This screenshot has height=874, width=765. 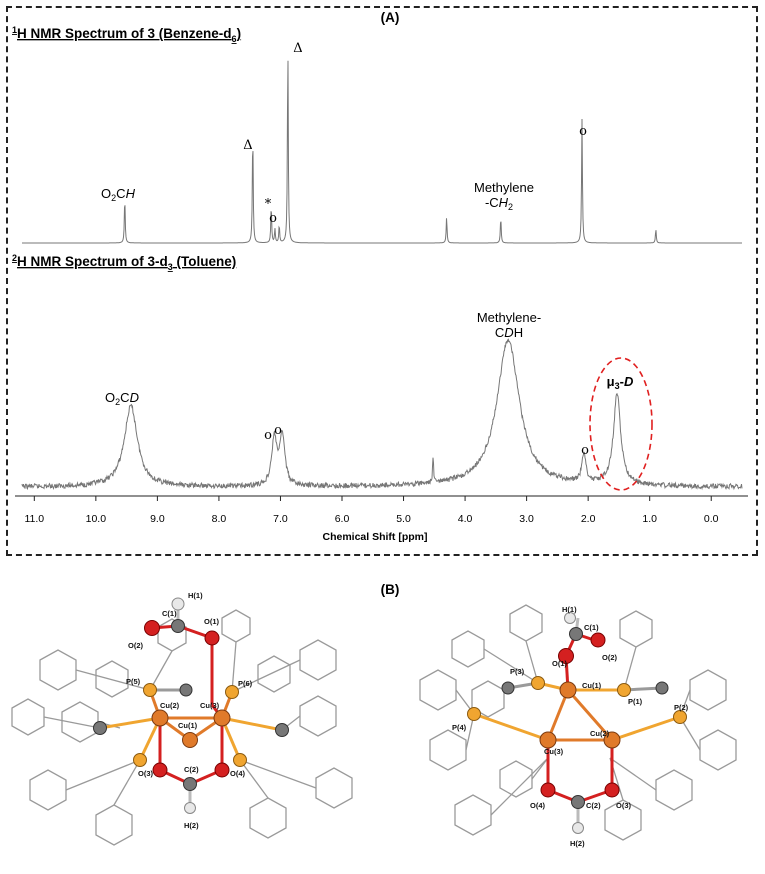 I want to click on x-tick-label: 10.0, so click(x=96, y=519).